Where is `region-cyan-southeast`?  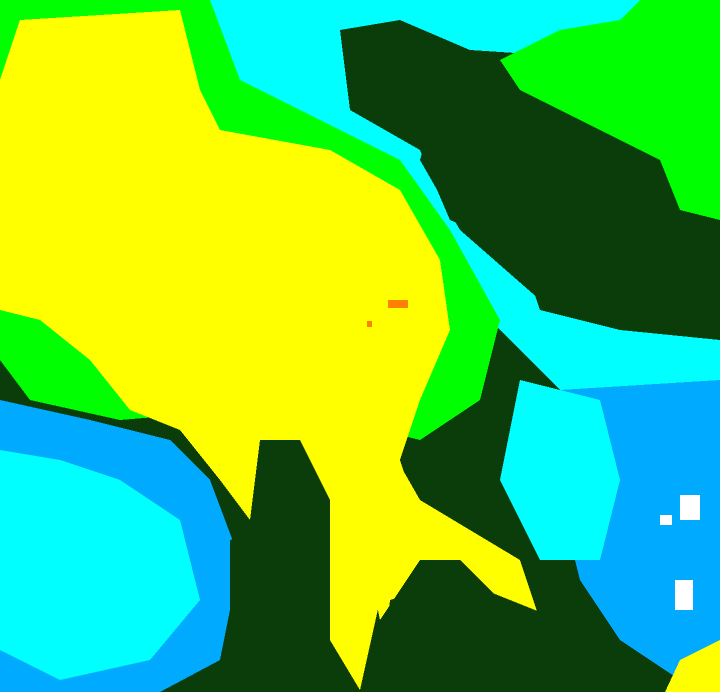
region-cyan-southeast is located at coordinates (560, 470).